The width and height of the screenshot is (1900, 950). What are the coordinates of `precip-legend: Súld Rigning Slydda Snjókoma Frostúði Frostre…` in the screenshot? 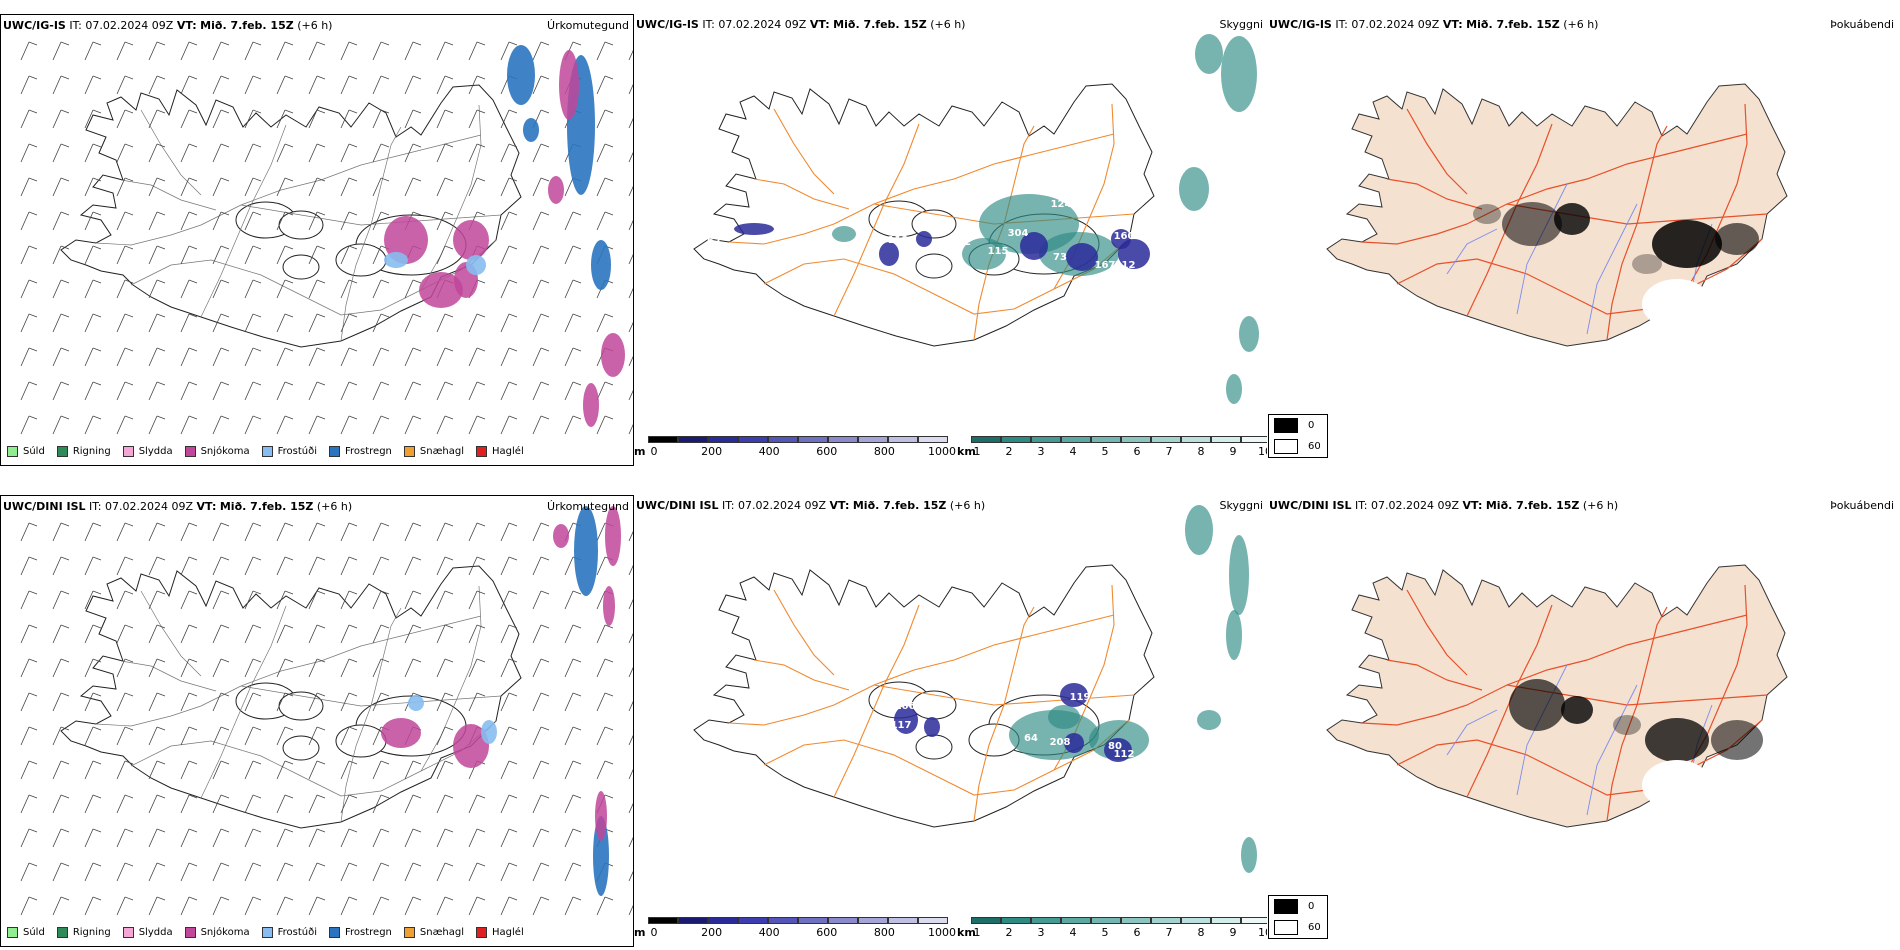 It's located at (265, 932).